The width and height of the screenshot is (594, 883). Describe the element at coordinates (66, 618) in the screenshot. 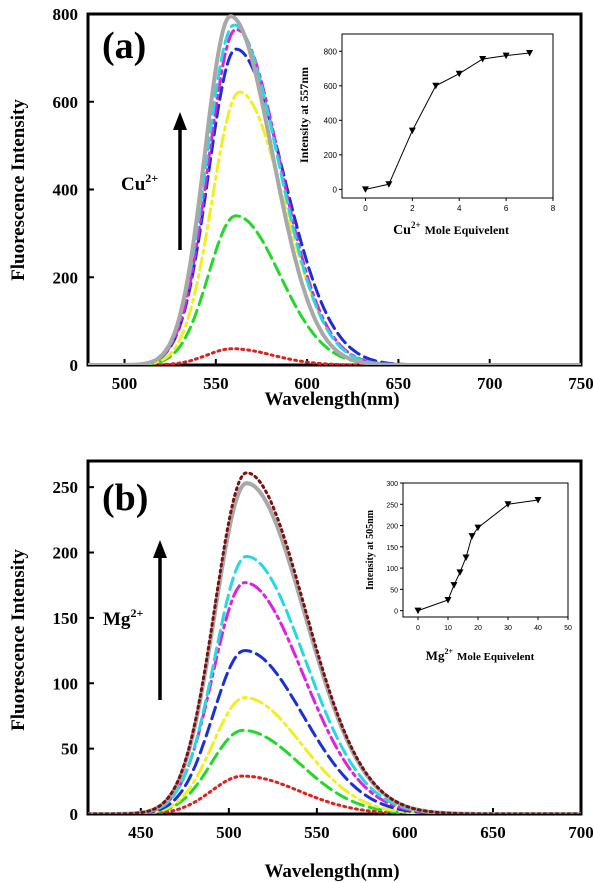

I see `panel-b-ytick-label: 150` at that location.